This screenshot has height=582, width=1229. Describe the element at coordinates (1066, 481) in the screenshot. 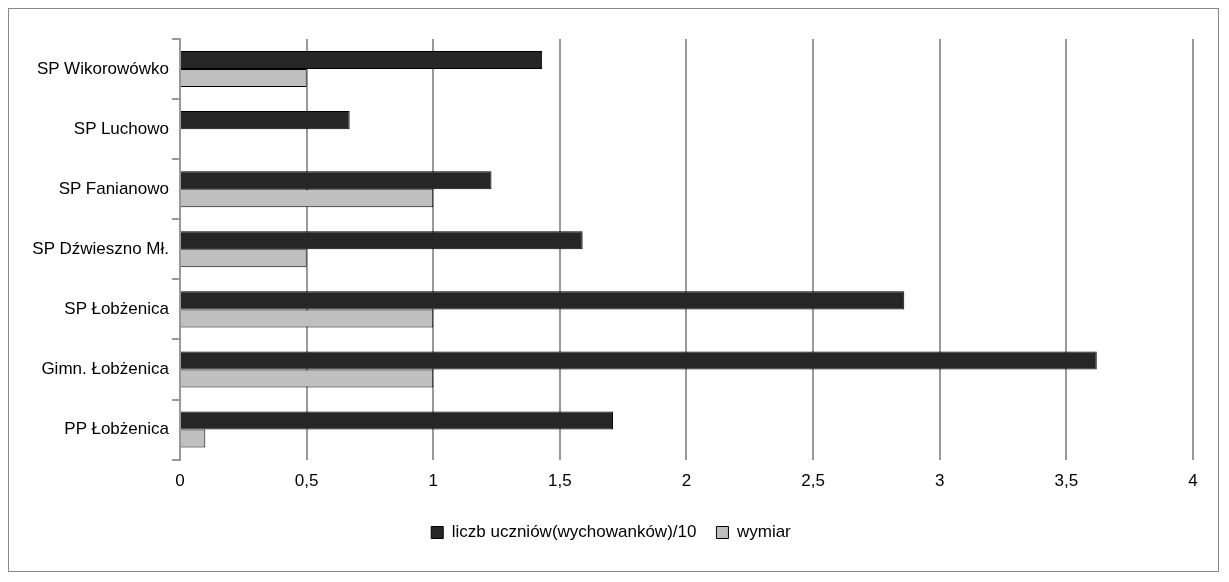

I see `x-tick-label: 3,5` at that location.